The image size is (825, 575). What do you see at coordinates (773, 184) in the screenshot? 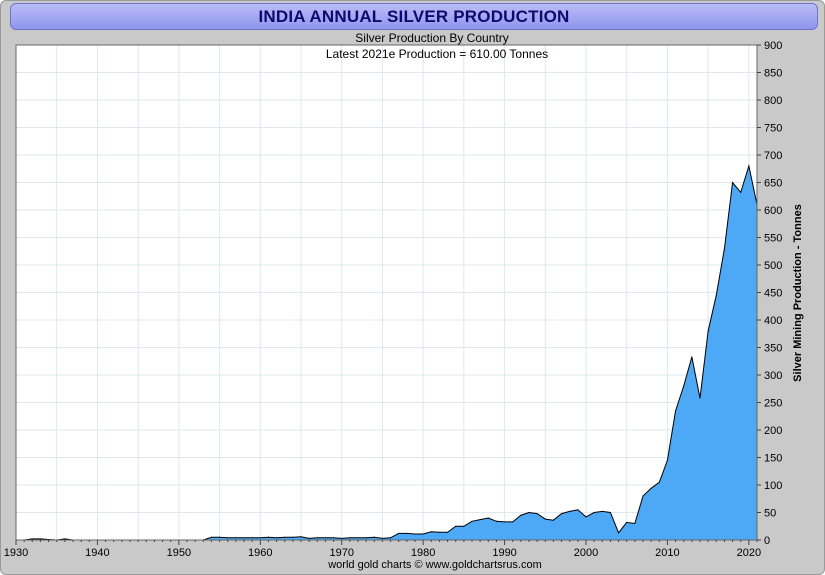
I see `y-tick-label: 650` at bounding box center [773, 184].